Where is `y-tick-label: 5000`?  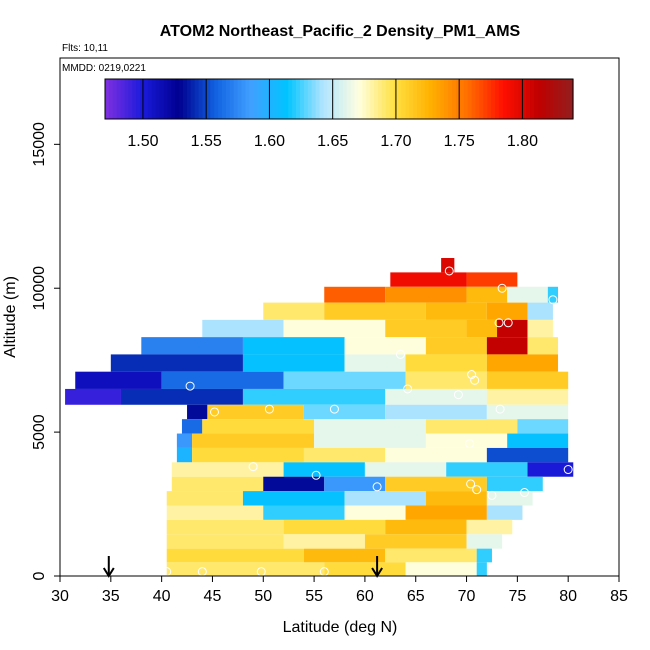 y-tick-label: 5000 is located at coordinates (39, 432).